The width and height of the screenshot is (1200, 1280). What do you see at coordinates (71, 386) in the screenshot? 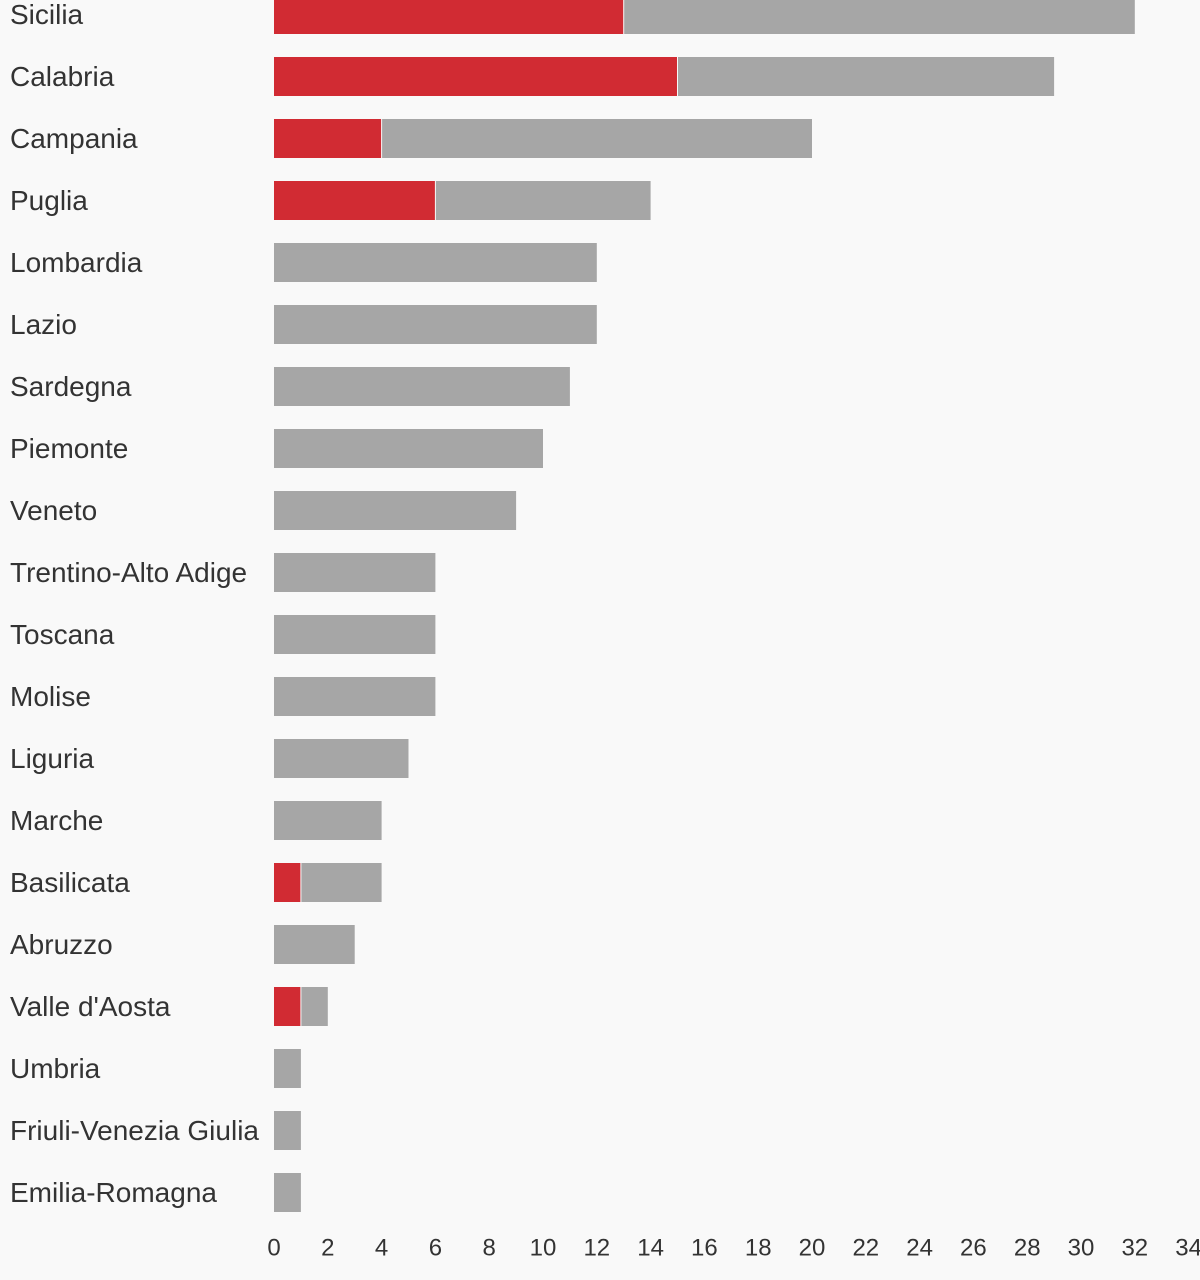
I see `category-label-sardegna: Sardegna` at bounding box center [71, 386].